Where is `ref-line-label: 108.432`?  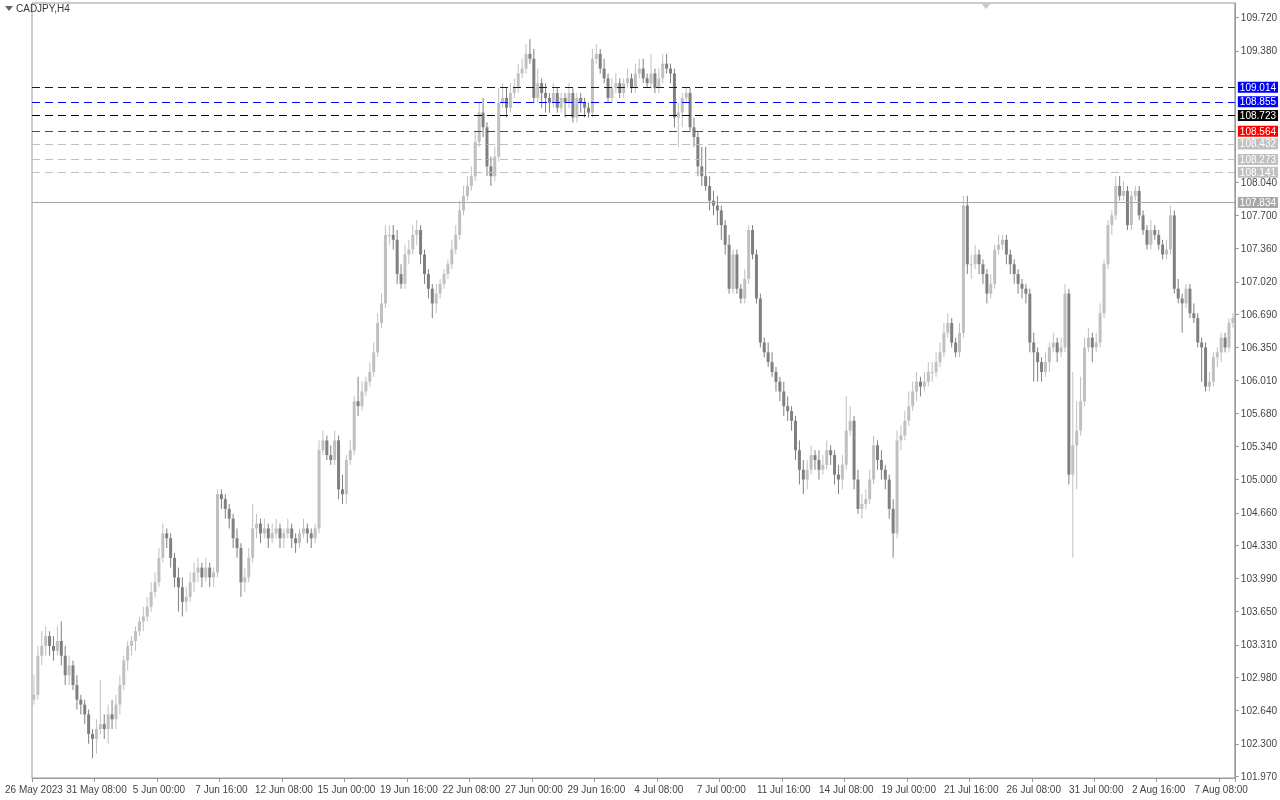
ref-line-label: 108.432 is located at coordinates (1258, 144).